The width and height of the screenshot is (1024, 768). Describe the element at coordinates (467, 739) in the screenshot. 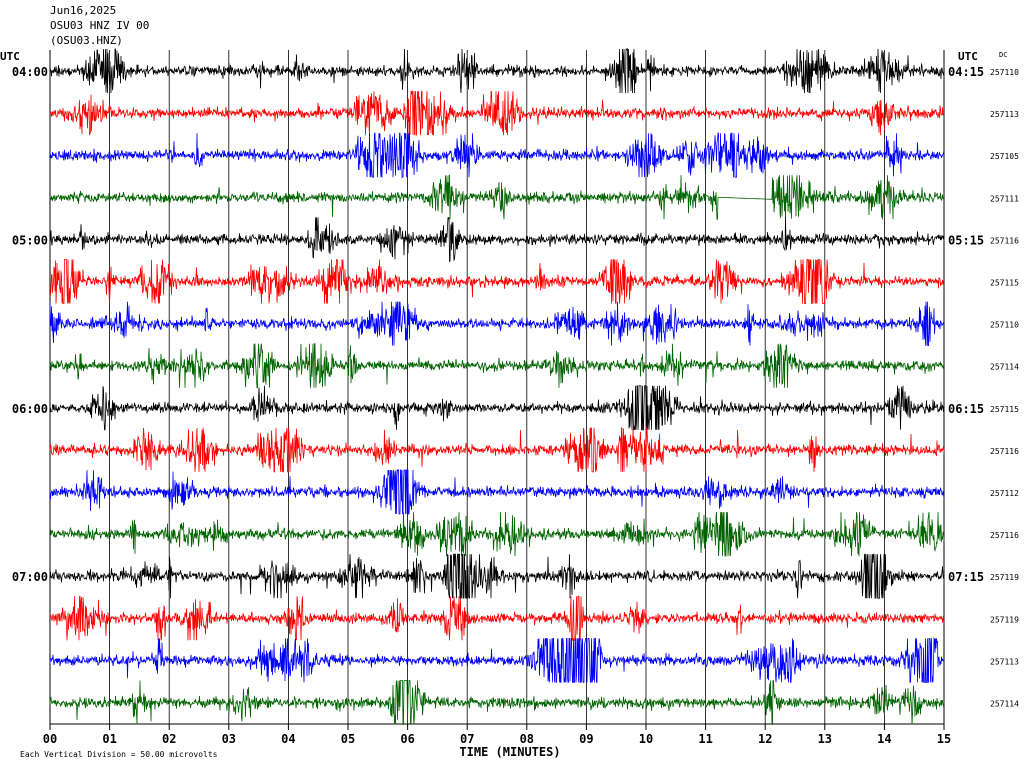

I see `x-tick-label: 07` at that location.